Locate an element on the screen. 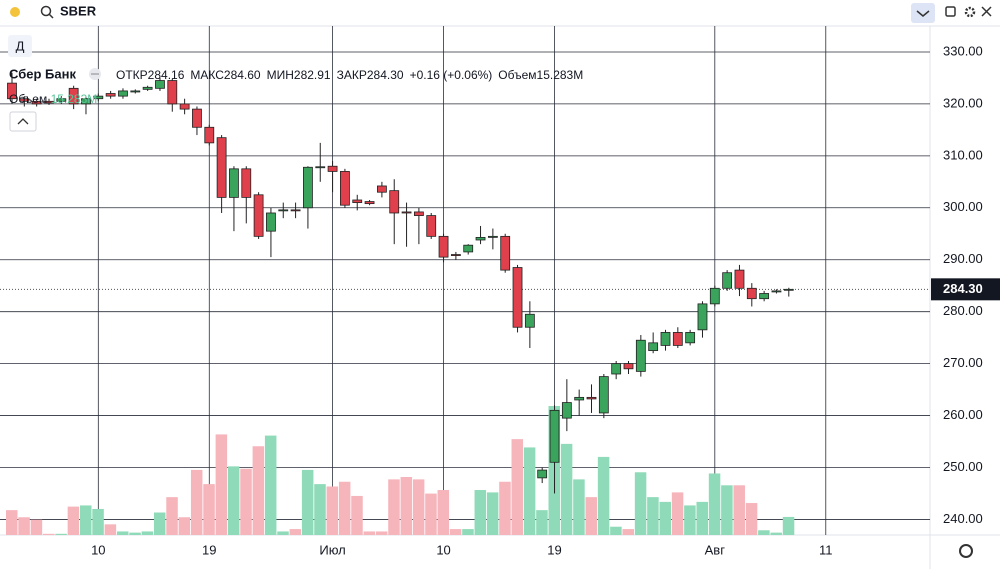  x-tick-label: Авг is located at coordinates (715, 549).